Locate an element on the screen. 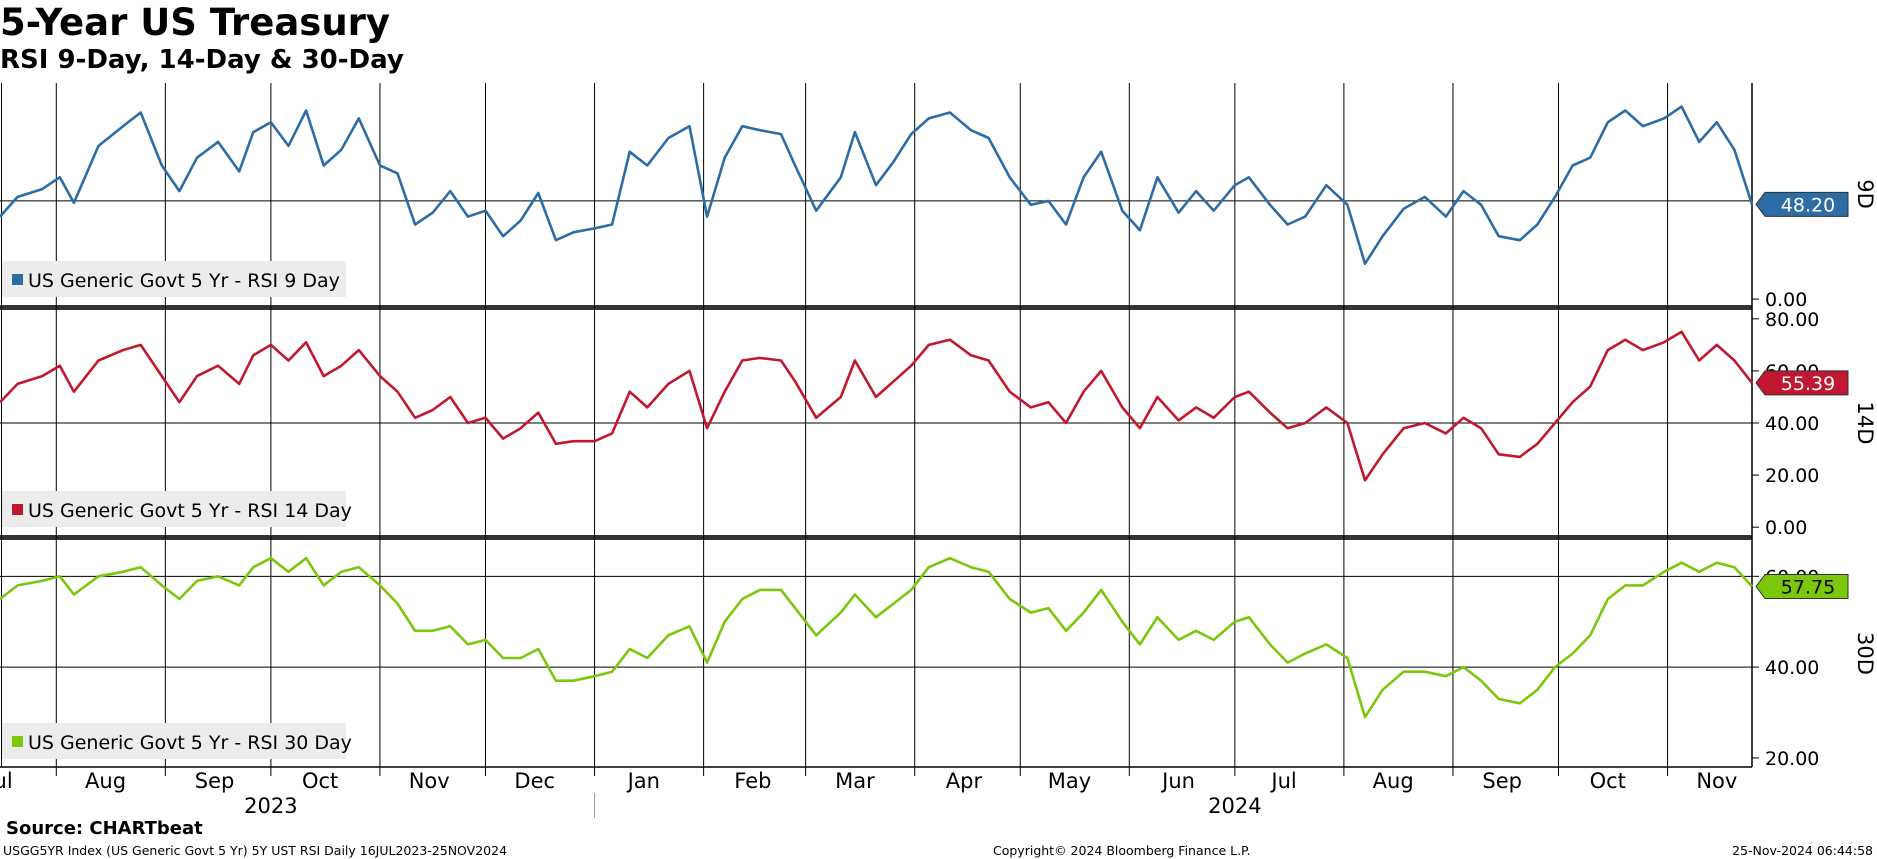 Image resolution: width=1877 pixels, height=859 pixels. legend: US Generic Govt 5 Yr - RSI 30 Day is located at coordinates (177, 741).